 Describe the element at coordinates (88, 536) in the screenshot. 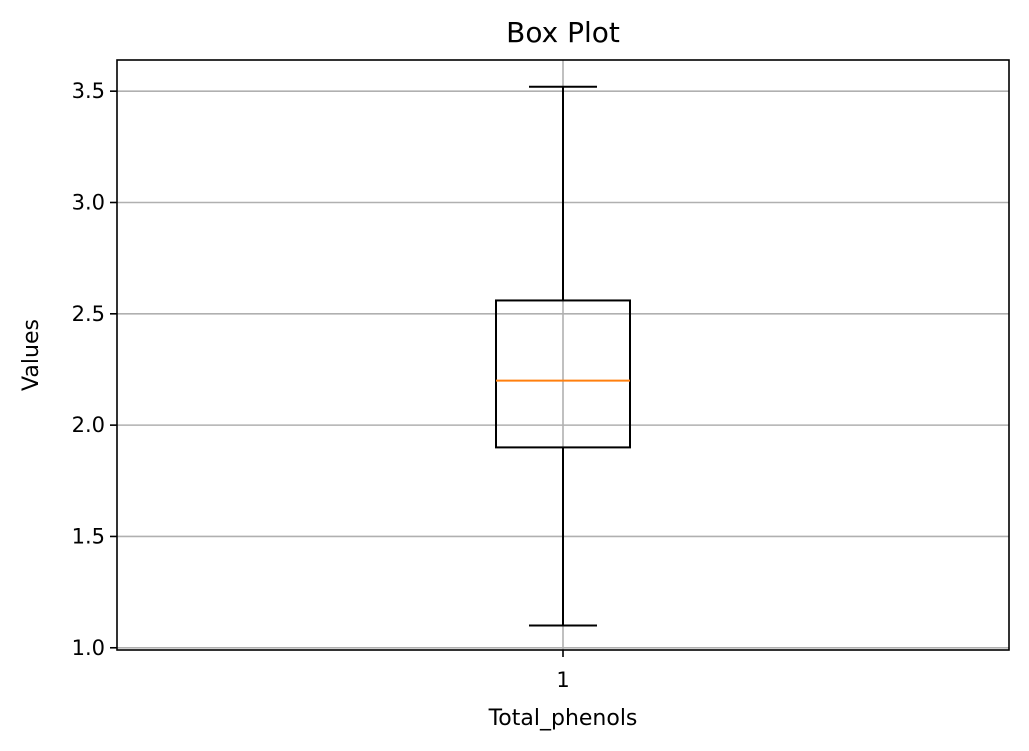

I see `y-tick-label: 1.5` at that location.